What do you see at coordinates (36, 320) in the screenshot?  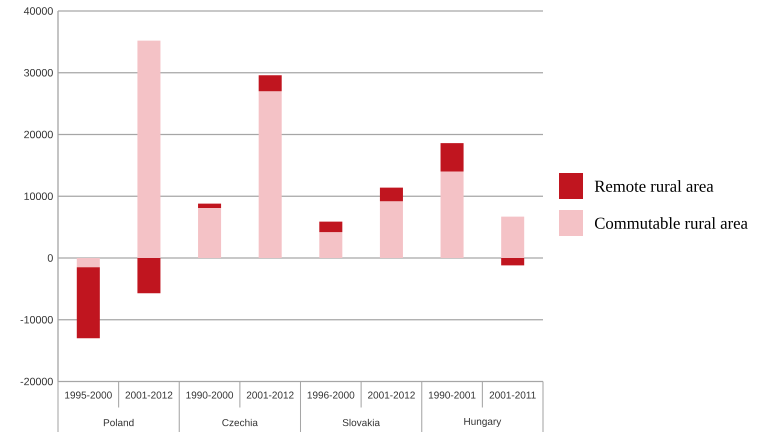 I see `y-tick-label: -10000` at bounding box center [36, 320].